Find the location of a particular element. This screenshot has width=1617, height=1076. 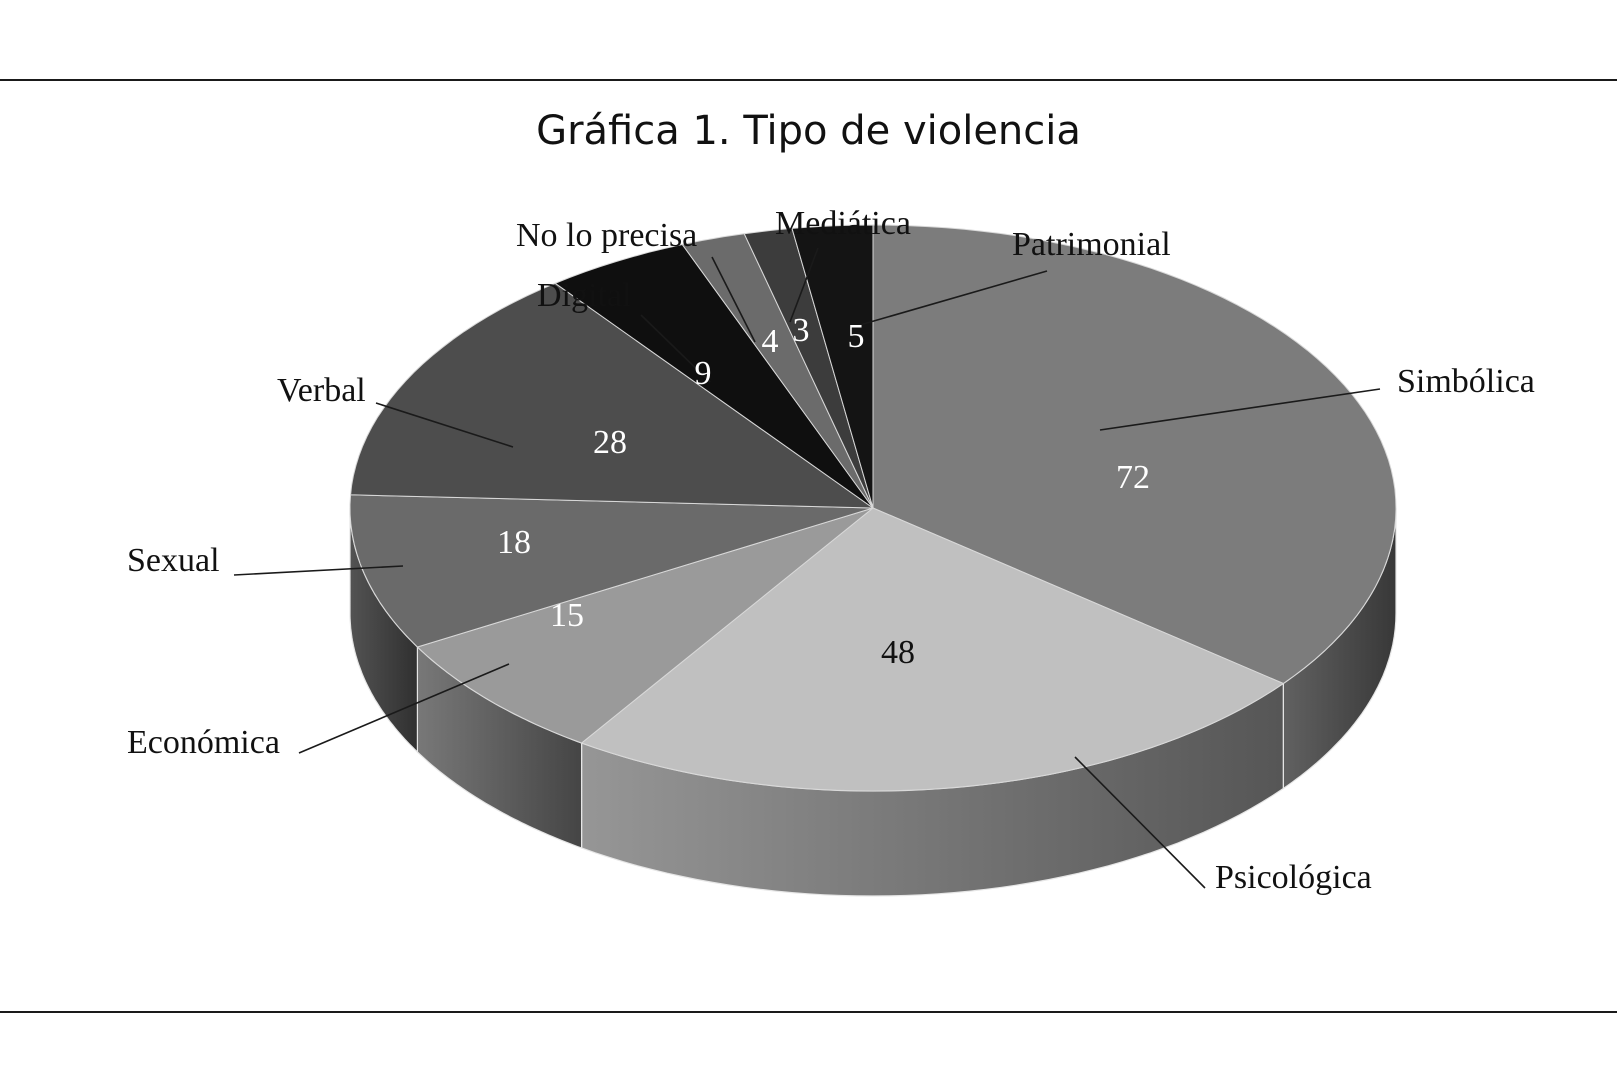

pie-slice-mediática is located at coordinates (808, 368).